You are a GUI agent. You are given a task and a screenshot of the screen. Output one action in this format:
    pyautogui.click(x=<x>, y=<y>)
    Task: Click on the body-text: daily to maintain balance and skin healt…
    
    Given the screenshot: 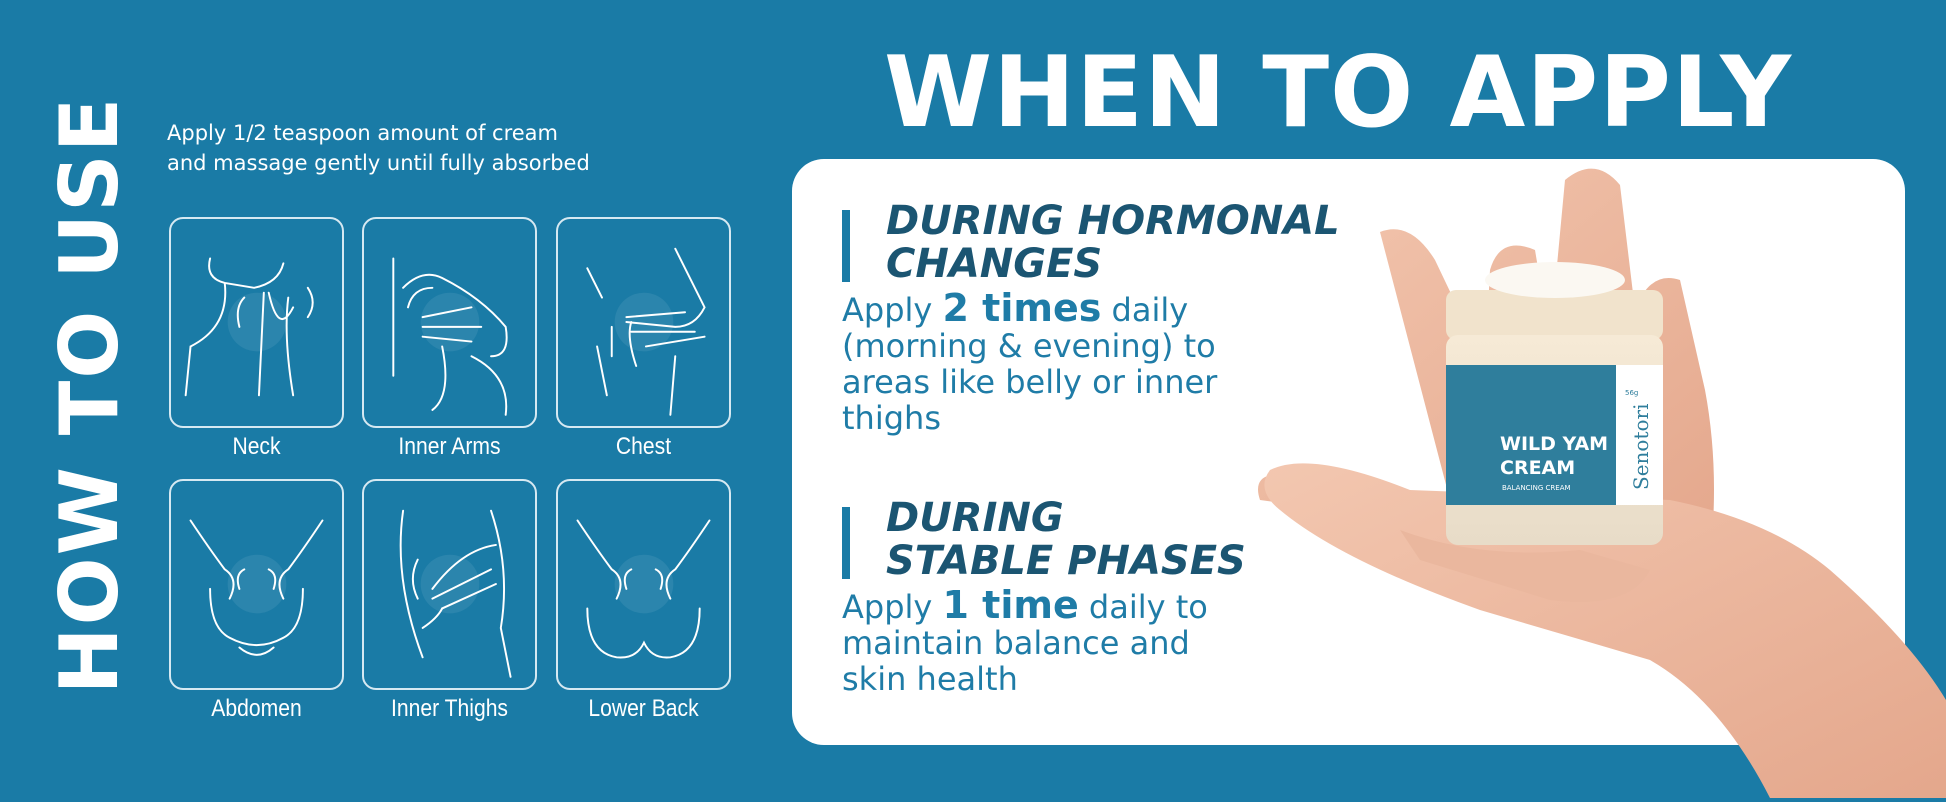 What is the action you would take?
    pyautogui.click(x=1025, y=643)
    